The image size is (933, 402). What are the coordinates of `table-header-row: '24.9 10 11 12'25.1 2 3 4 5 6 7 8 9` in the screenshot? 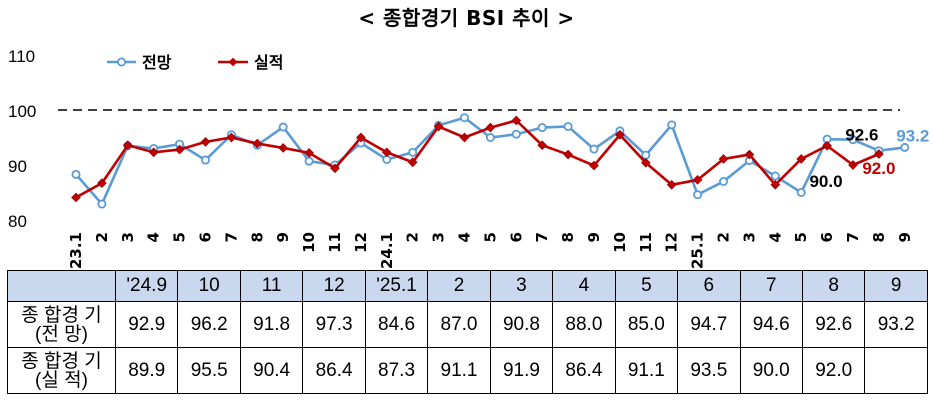 It's located at (467, 286).